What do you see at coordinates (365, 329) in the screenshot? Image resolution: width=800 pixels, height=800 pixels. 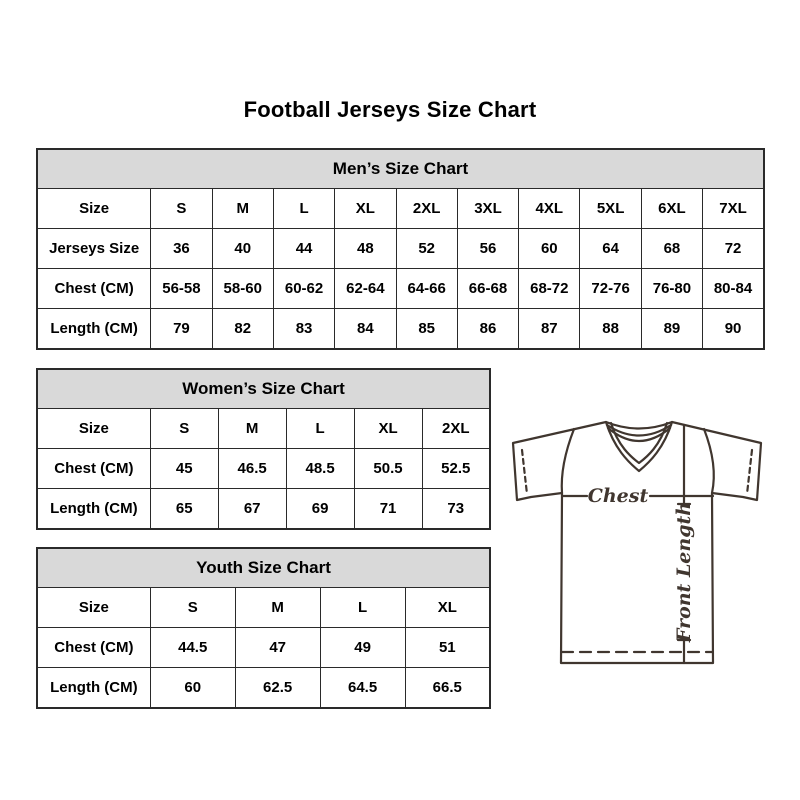 I see `mens-value-cell: 84` at bounding box center [365, 329].